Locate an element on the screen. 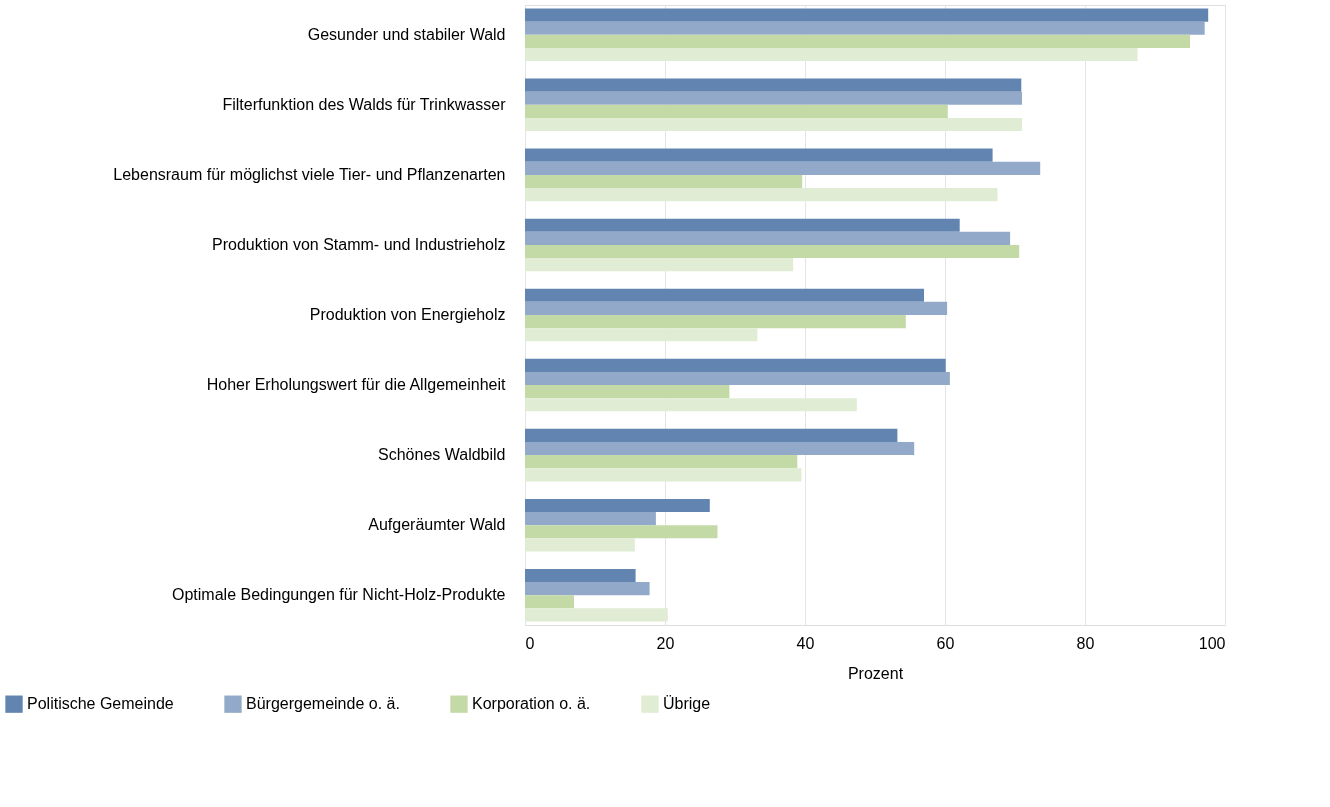 The image size is (1330, 807). y-tick-label: Filterfunktion des Walds für Trinkwasser is located at coordinates (364, 104).